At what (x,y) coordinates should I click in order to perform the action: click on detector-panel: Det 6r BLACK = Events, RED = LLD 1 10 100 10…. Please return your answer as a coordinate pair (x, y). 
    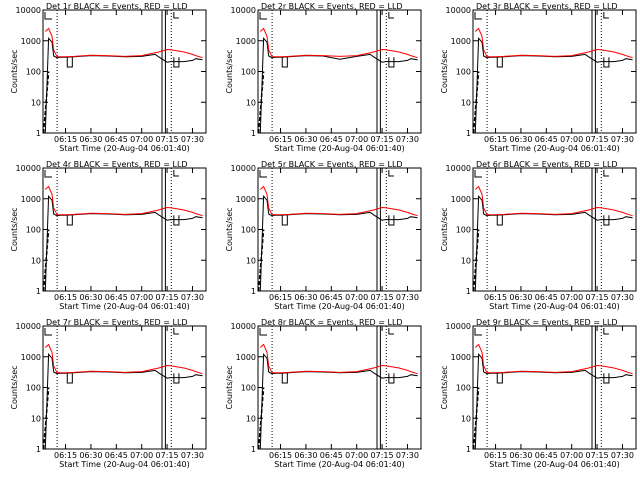
    Looking at the image, I should click on (538, 235).